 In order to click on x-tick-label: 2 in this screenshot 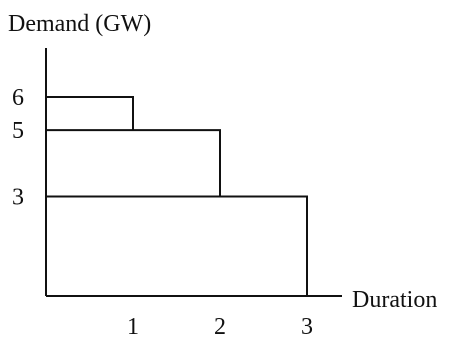, I will do `click(220, 326)`.